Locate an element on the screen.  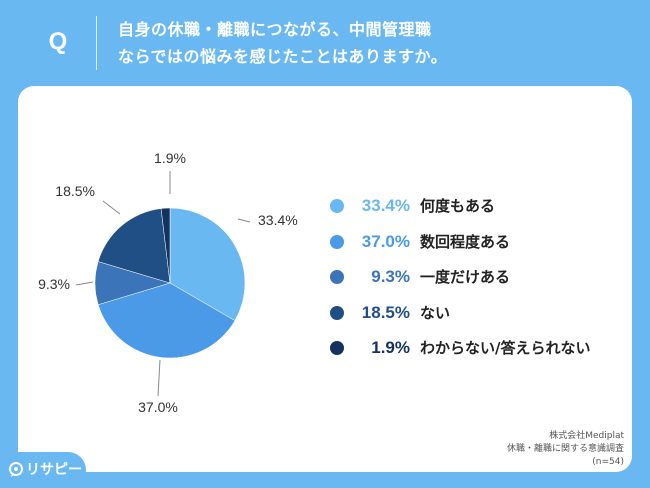
question-text: 自身の休職・離職につながる、中間管理職 ならではの悩みを感じたことはありますか。 is located at coordinates (378, 43).